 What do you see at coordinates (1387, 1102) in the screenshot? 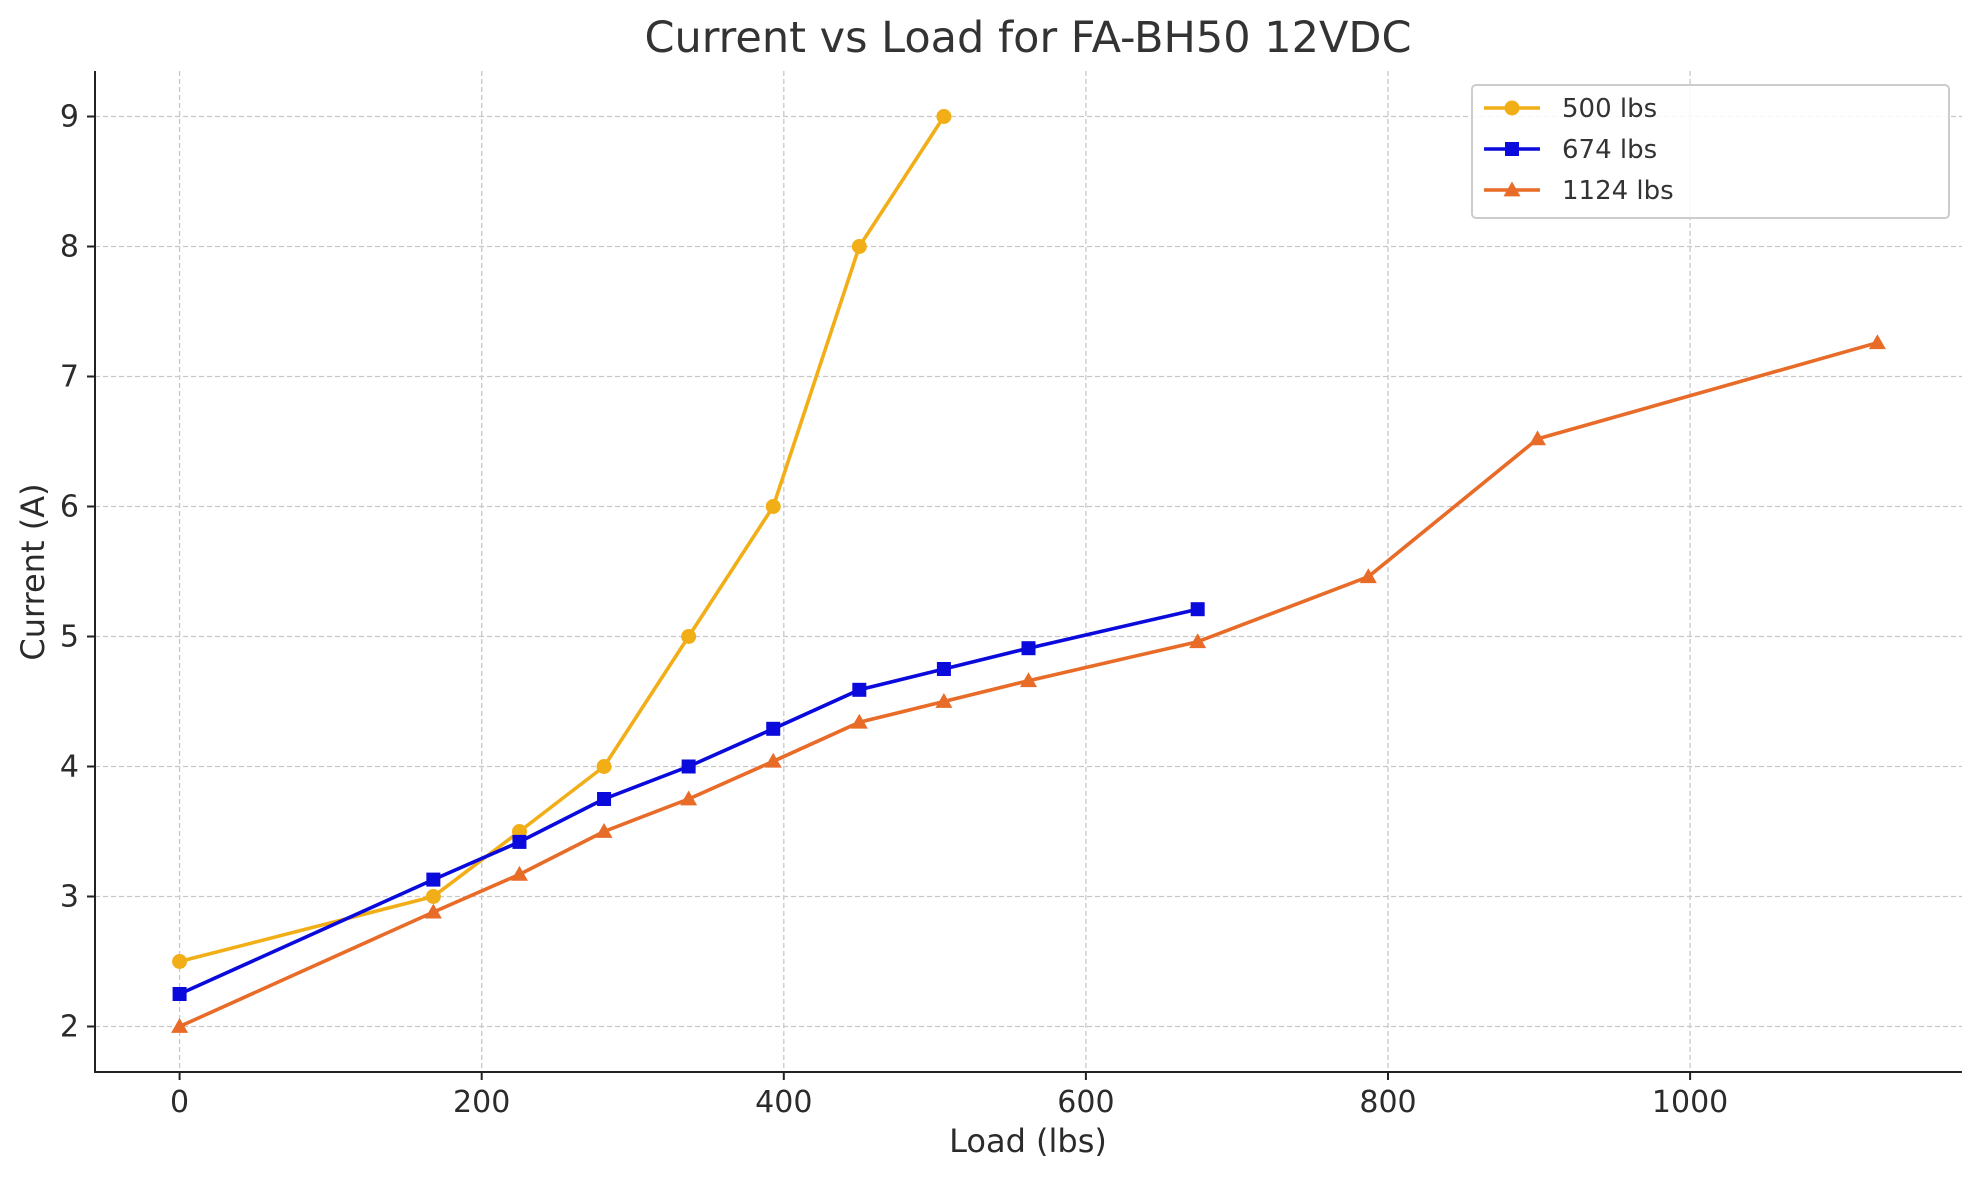
I see `x-tick-label: 800` at bounding box center [1387, 1102].